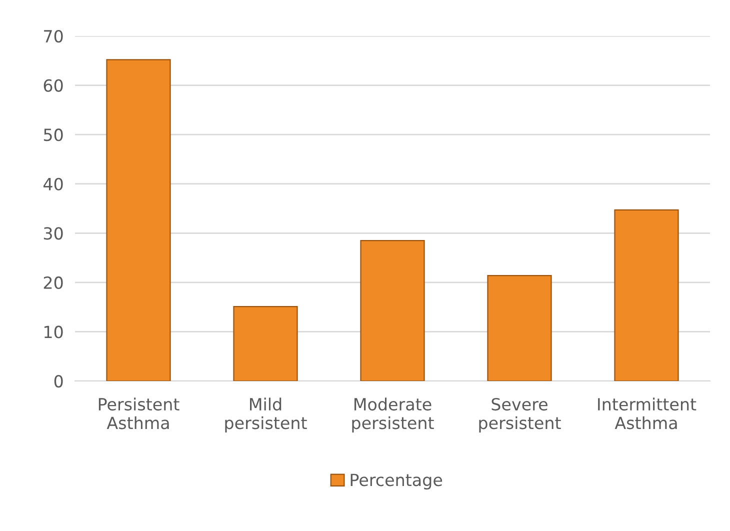  I want to click on x-tick-label: Moderate persistent, so click(393, 415).